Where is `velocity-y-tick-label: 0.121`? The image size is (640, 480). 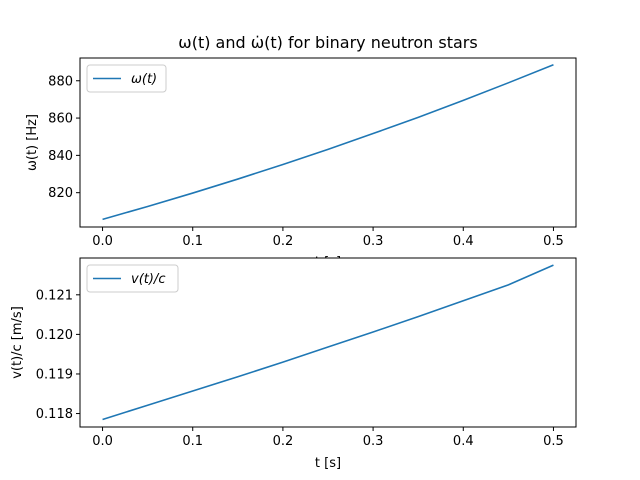 velocity-y-tick-label: 0.121 is located at coordinates (54, 295).